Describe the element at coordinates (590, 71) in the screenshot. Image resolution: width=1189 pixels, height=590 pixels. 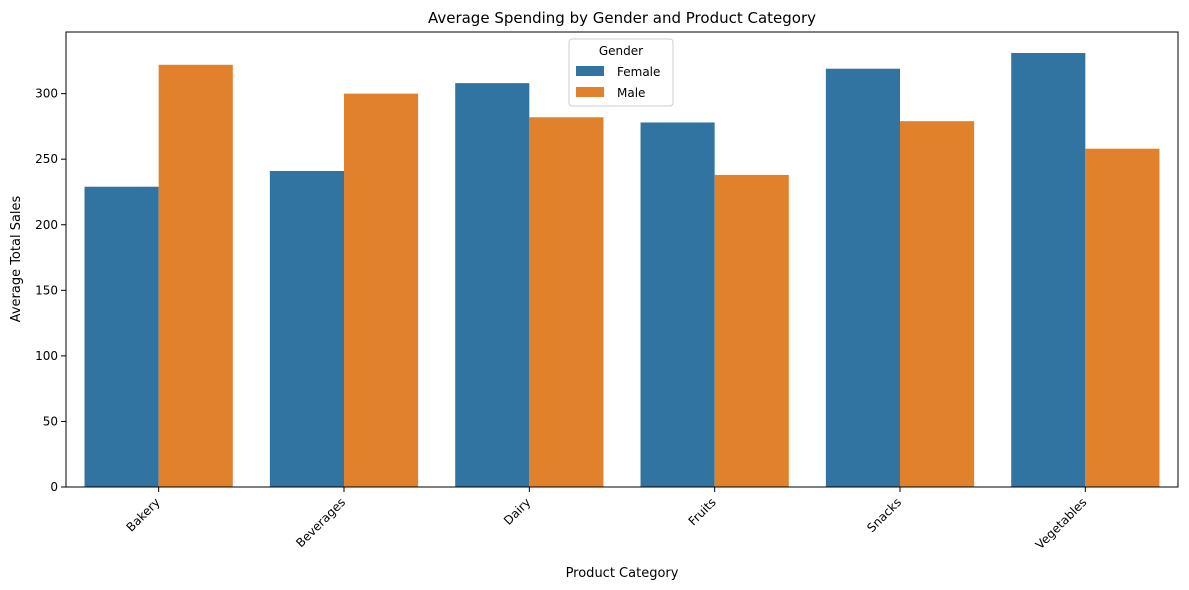
I see `legend-swatch-female` at that location.